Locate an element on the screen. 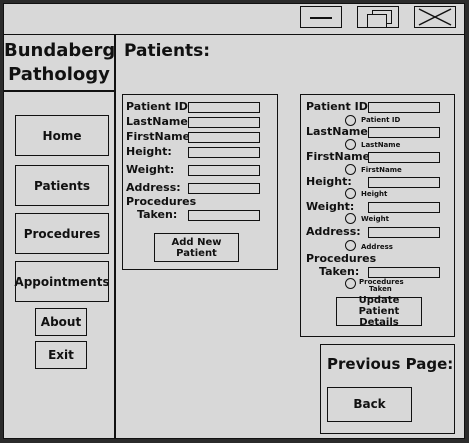 The image size is (469, 443). add-weight-input is located at coordinates (224, 170).